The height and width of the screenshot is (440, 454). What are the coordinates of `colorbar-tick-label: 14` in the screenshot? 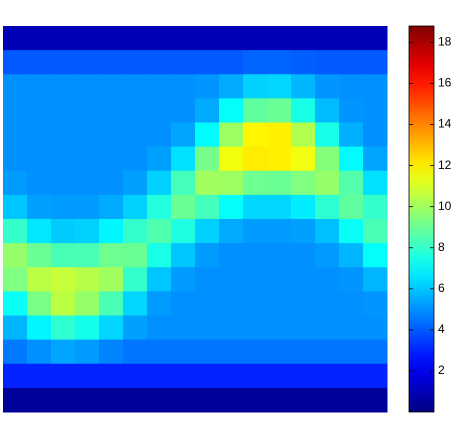 It's located at (445, 124).